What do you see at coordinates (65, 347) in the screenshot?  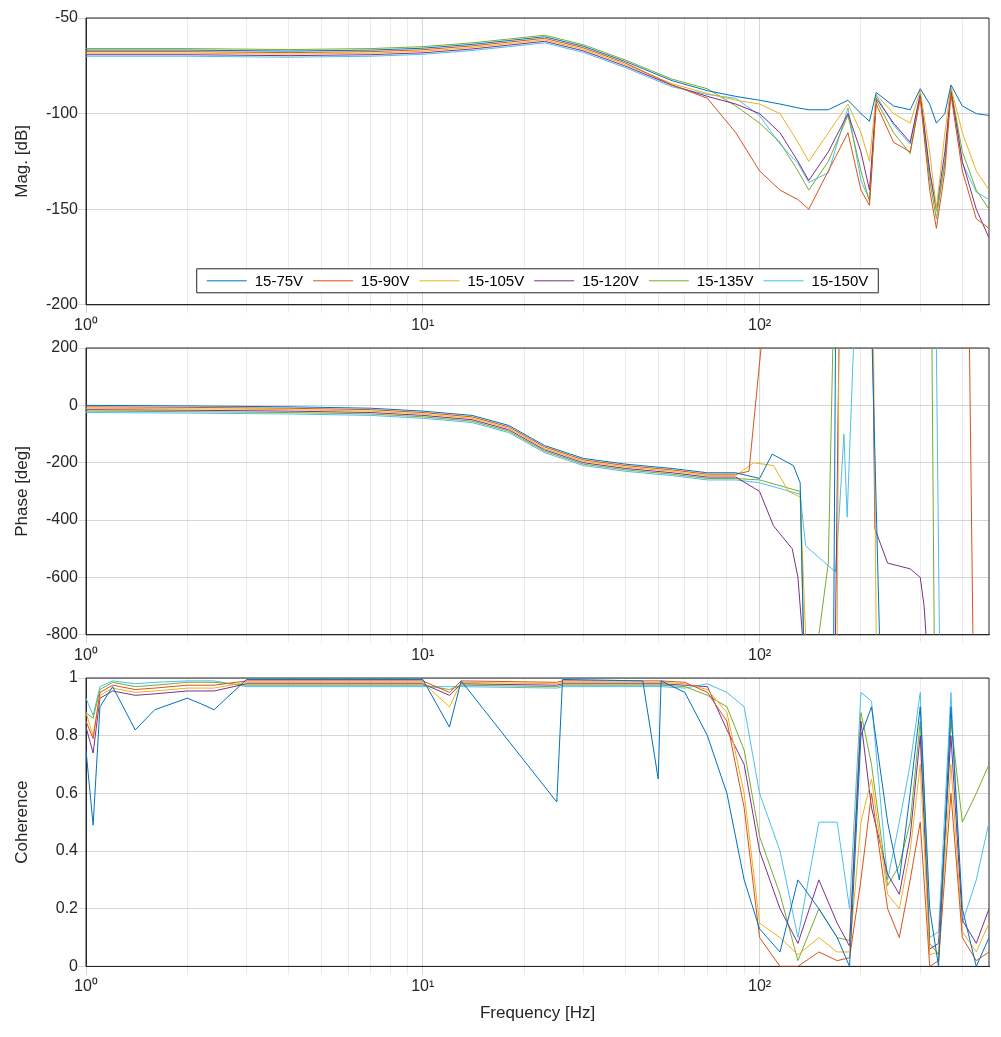 I see `y-tick-label: 200` at bounding box center [65, 347].